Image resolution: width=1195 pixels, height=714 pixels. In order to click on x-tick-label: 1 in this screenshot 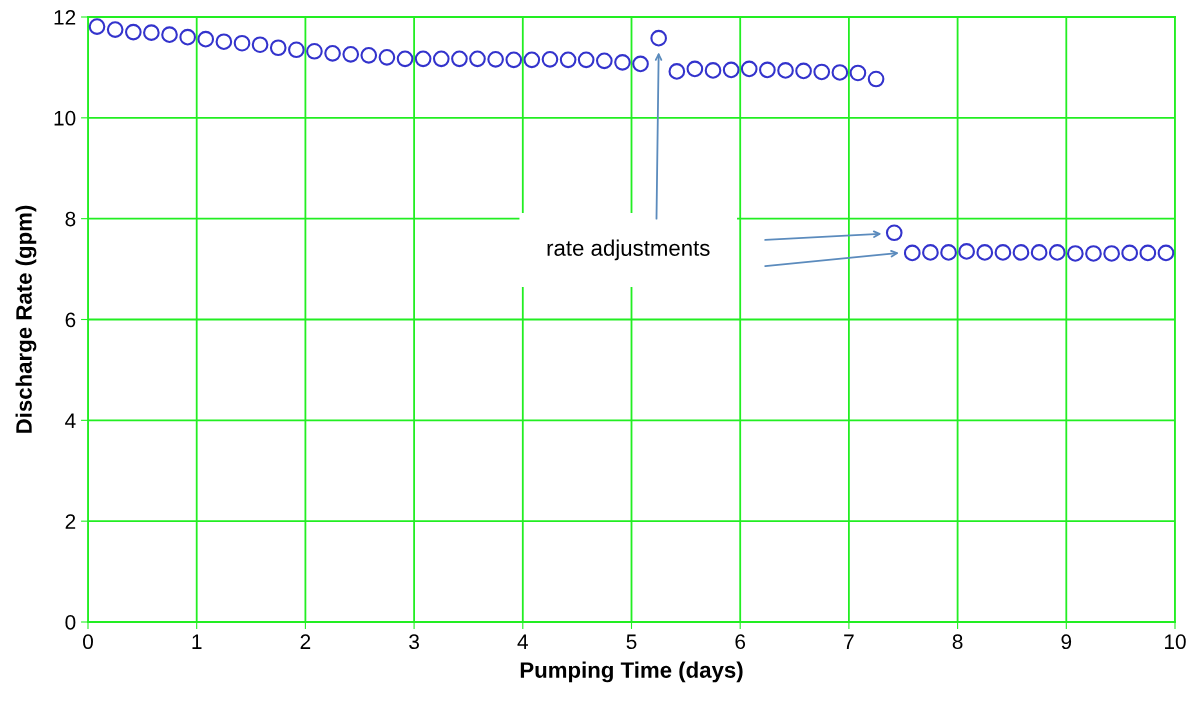, I will do `click(197, 641)`.